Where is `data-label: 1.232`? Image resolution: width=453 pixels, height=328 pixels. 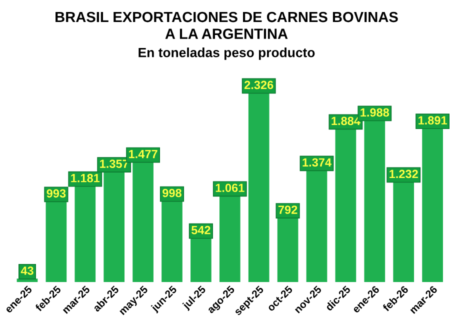
data-label: 1.232 is located at coordinates (404, 174).